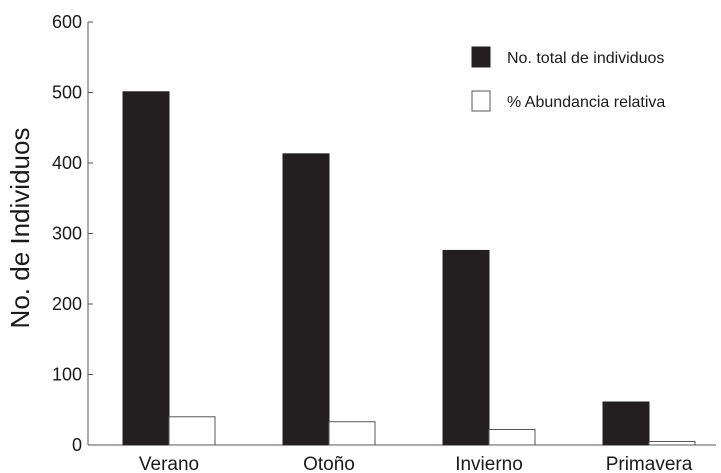 Image resolution: width=721 pixels, height=473 pixels. What do you see at coordinates (67, 375) in the screenshot?
I see `y-tick-label: 100` at bounding box center [67, 375].